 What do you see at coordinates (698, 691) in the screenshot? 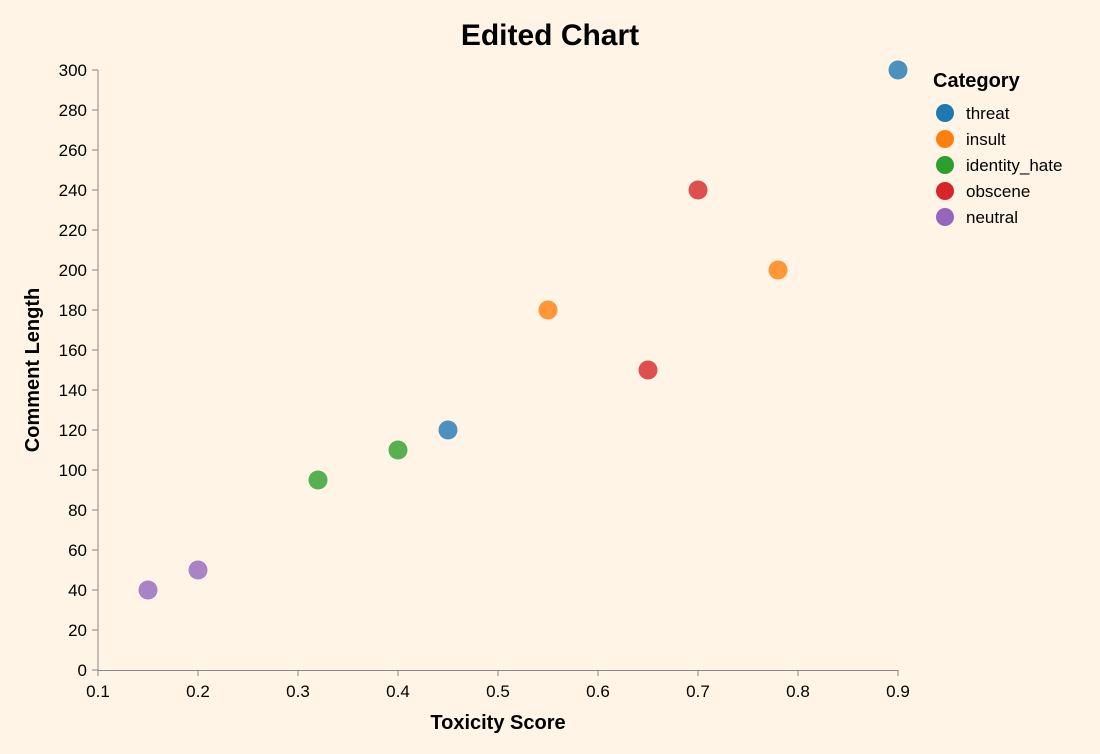
I see `x-tick-label: 0.7` at bounding box center [698, 691].